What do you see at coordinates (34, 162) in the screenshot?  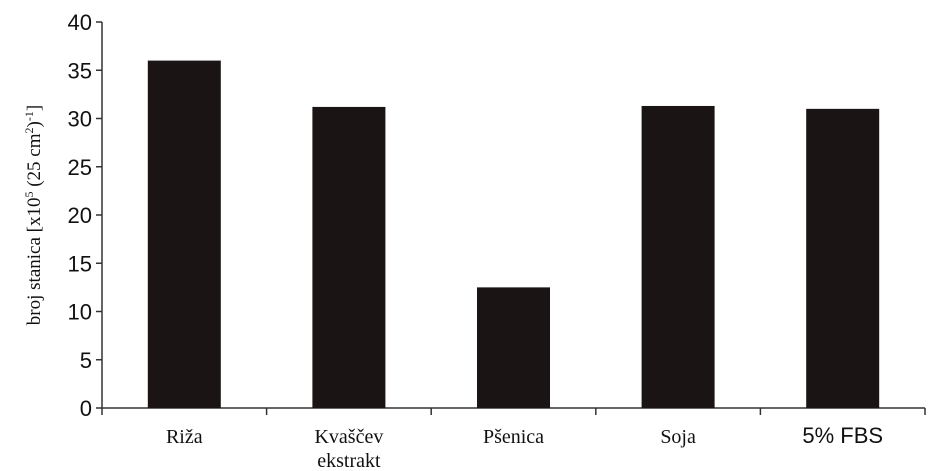 I see `y-axis-label-part2: (25 cm` at bounding box center [34, 162].